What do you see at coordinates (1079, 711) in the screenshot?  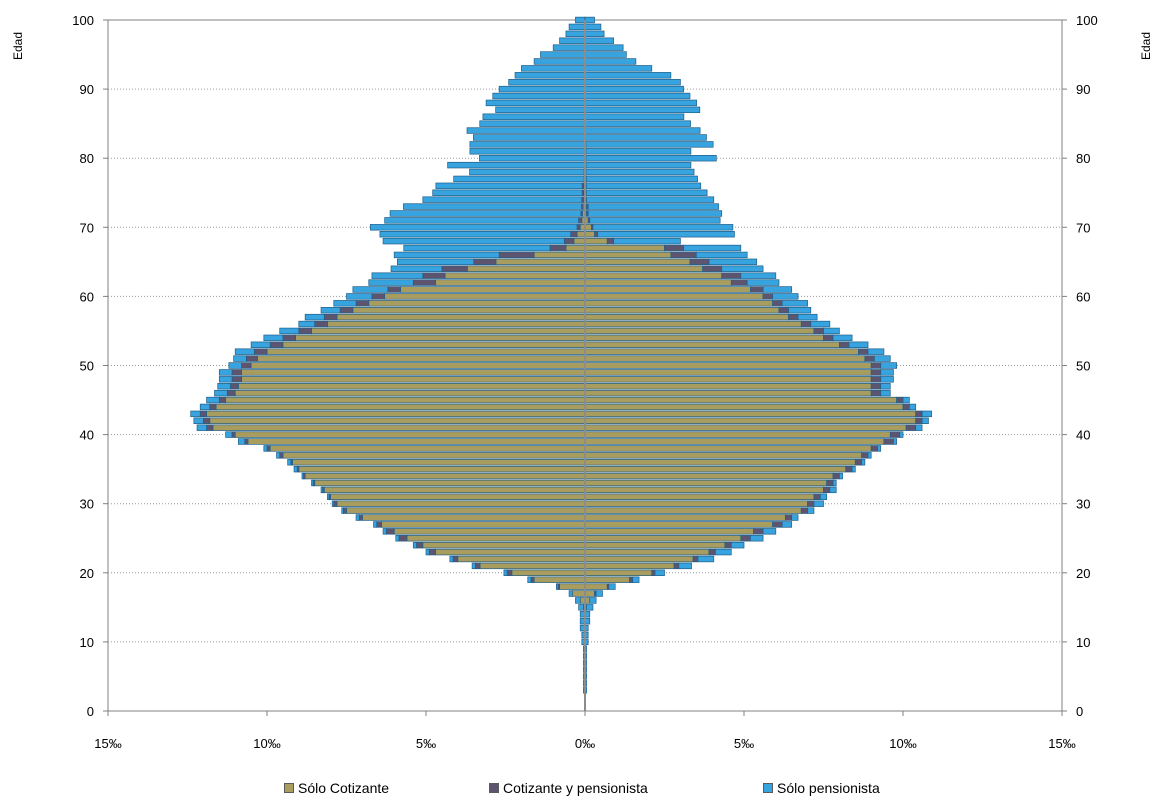 I see `y-tick-label-right: 0` at bounding box center [1079, 711].